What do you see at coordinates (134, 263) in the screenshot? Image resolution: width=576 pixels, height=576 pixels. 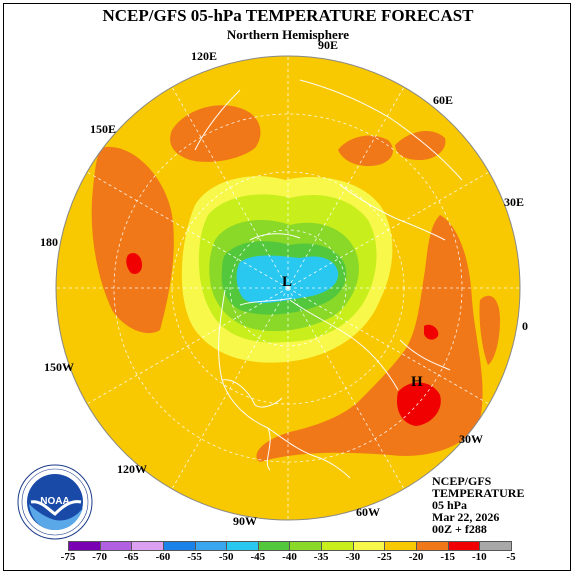 I see `hot-core-pacific` at bounding box center [134, 263].